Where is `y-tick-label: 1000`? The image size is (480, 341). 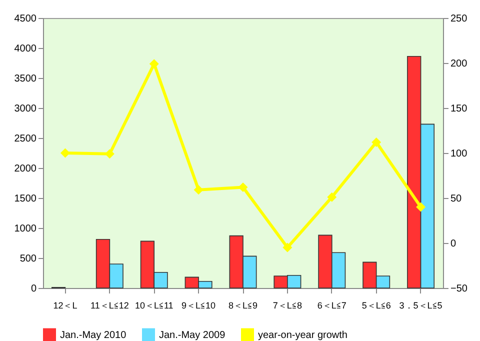
y-tick-label: 1000 is located at coordinates (25, 229).